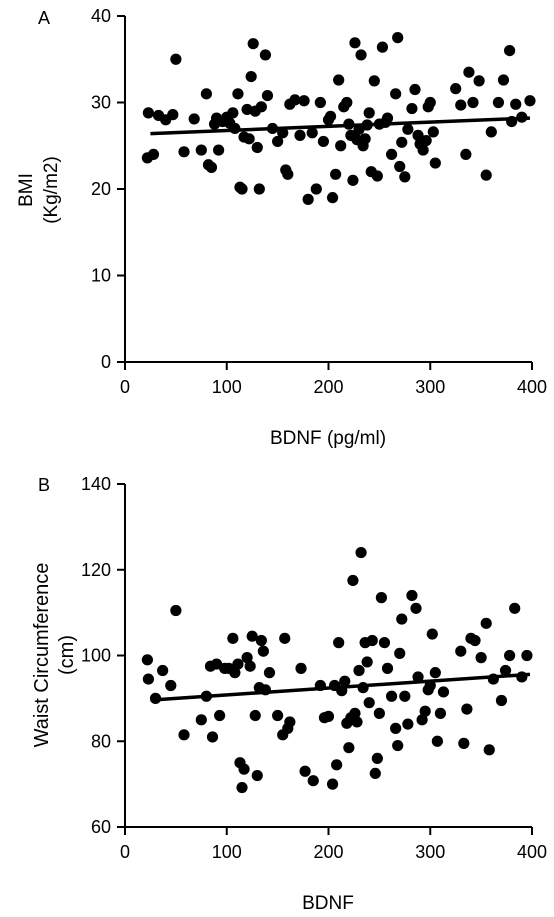 The image size is (554, 917). What do you see at coordinates (338, 118) in the screenshot?
I see `panel-a-points` at bounding box center [338, 118].